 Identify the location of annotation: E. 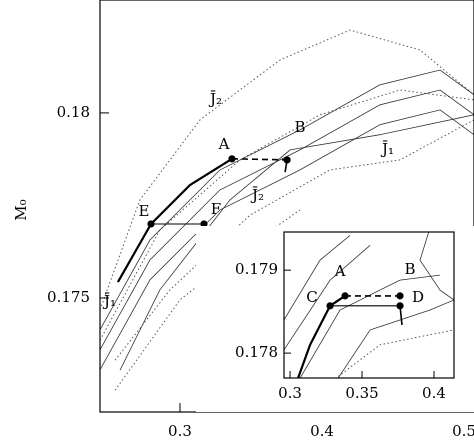
(144, 211).